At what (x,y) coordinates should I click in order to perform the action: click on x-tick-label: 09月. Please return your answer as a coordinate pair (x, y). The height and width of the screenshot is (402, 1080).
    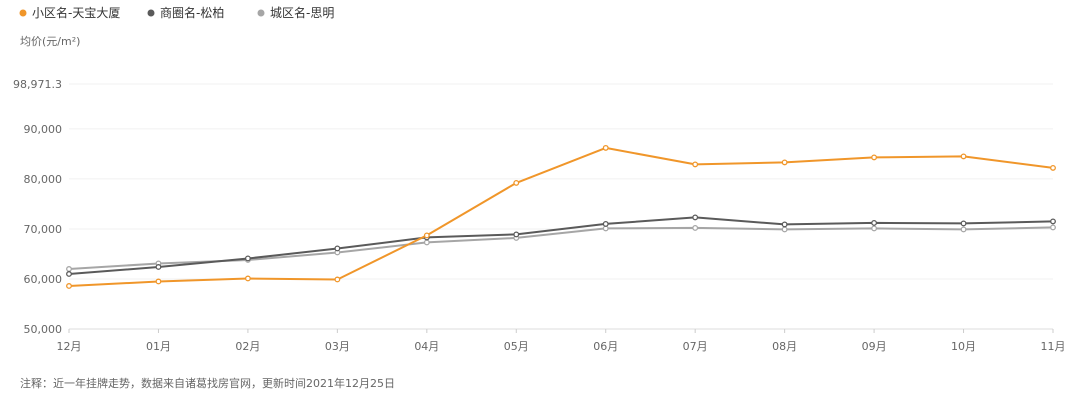
    Looking at the image, I should click on (874, 346).